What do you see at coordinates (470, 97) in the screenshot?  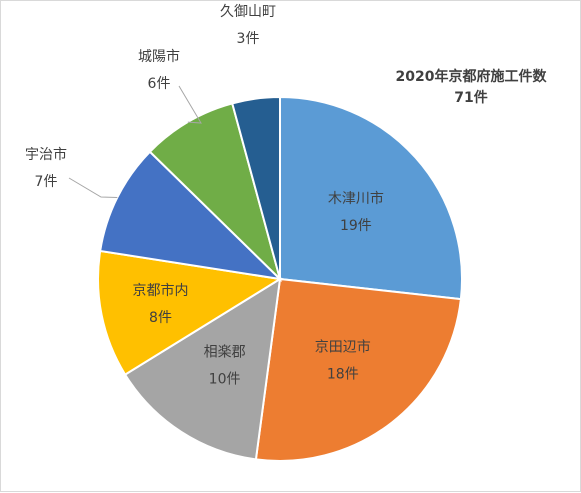 I see `chart-subtitle: 71件` at bounding box center [470, 97].